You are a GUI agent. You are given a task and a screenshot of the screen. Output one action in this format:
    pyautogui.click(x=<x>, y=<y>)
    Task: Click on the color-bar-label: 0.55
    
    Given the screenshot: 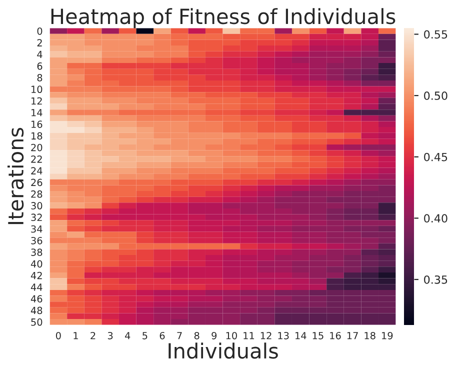 What is the action you would take?
    pyautogui.click(x=436, y=34)
    